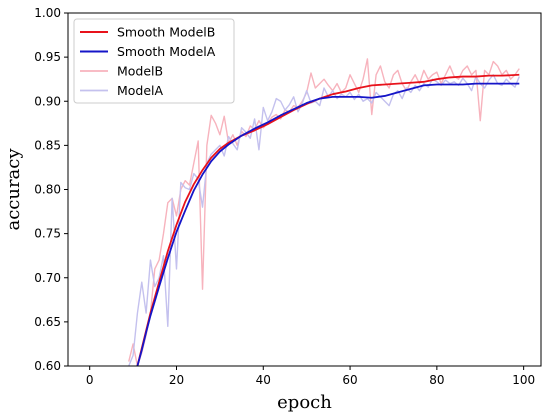 The width and height of the screenshot is (550, 417). I want to click on legend-label-smooth-modelb: Smooth ModelB, so click(166, 32).